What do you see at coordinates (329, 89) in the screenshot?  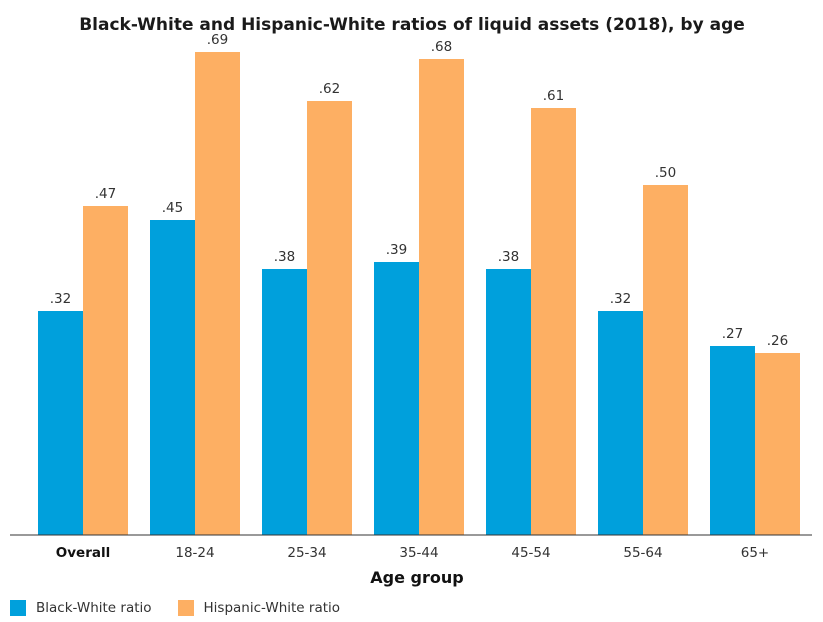 I see `value-label-hispanic-white-25-34: .62` at bounding box center [329, 89].